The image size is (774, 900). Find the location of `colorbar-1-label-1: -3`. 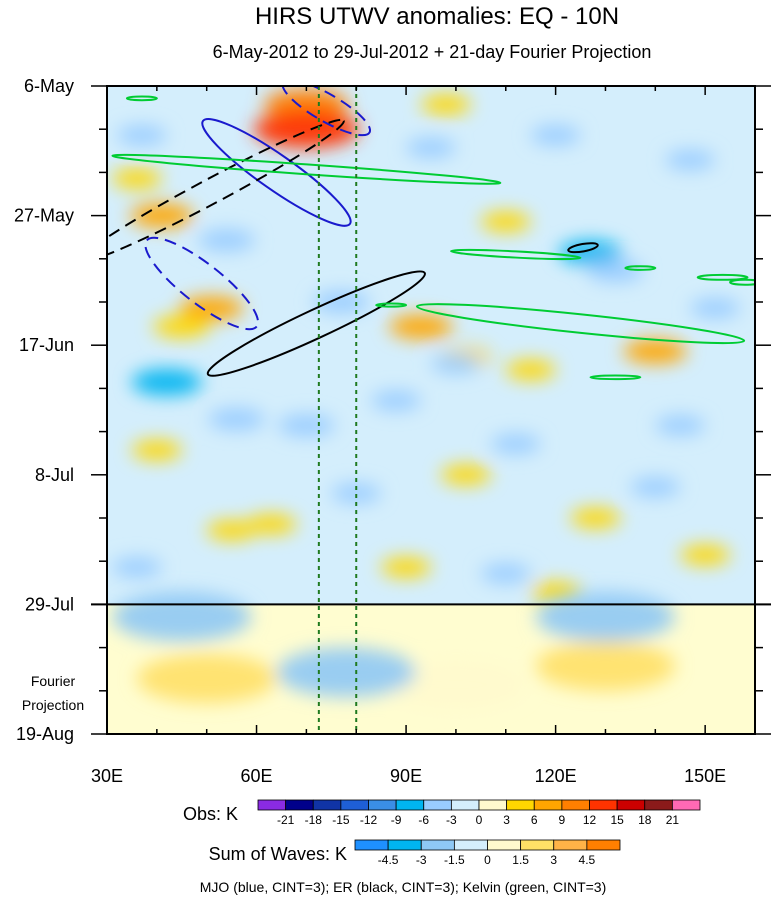

colorbar-1-label-1: -3 is located at coordinates (421, 860).